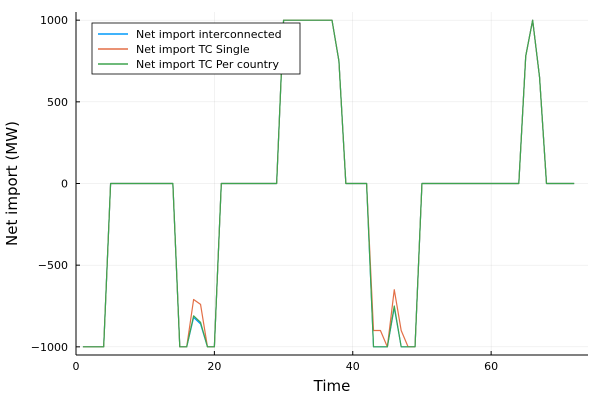  Describe the element at coordinates (332, 386) in the screenshot. I see `x-axis-title: Time` at that location.